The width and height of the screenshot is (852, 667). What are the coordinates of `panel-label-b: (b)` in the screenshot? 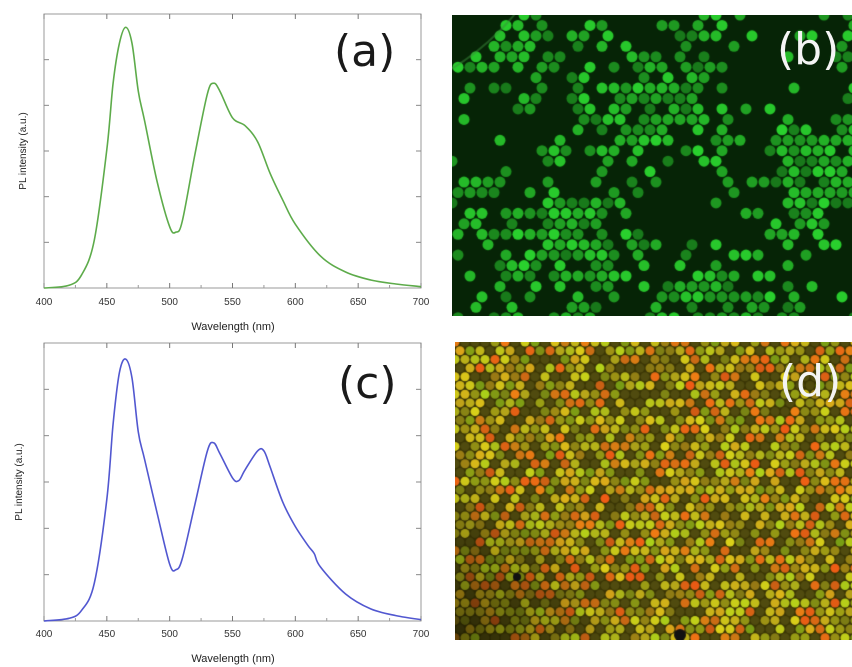 It's located at (808, 49).